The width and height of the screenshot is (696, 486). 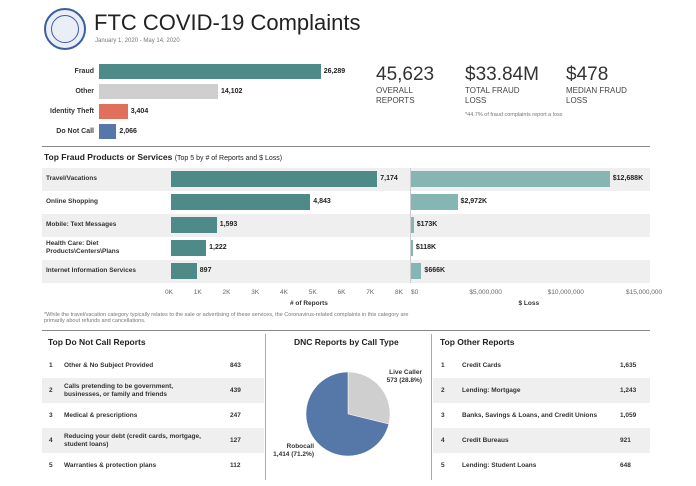 I want to click on reports-axis-tick: 5K, so click(x=312, y=292).